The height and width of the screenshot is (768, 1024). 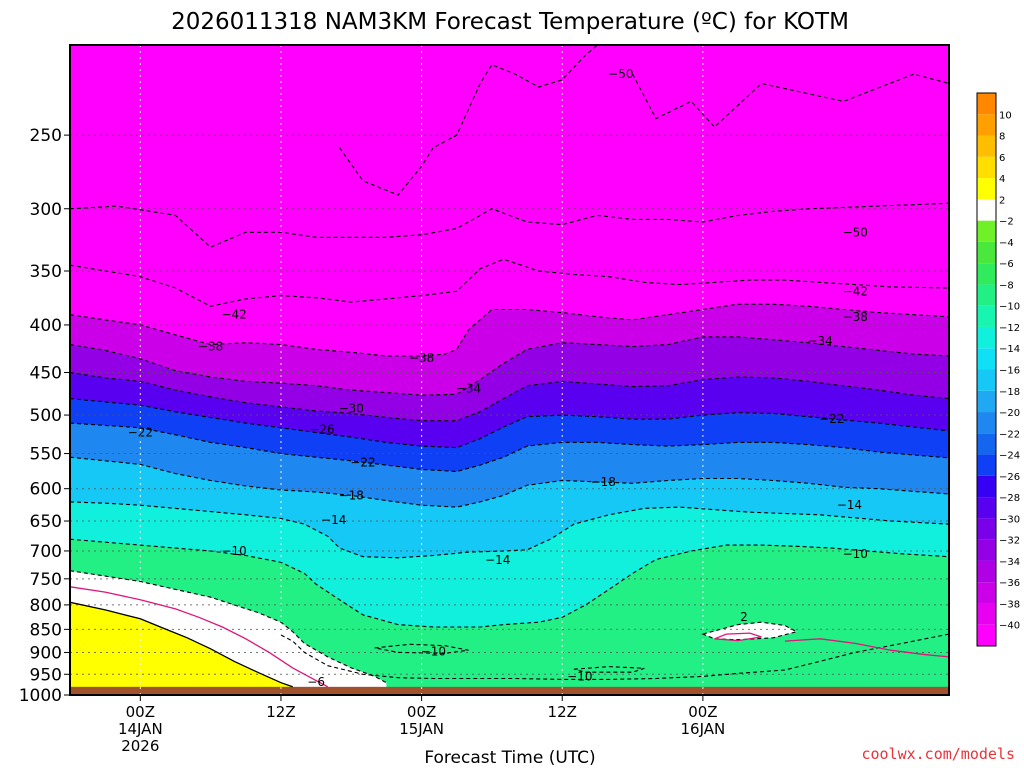 What do you see at coordinates (46, 522) in the screenshot?
I see `y-tick-label: 650` at bounding box center [46, 522].